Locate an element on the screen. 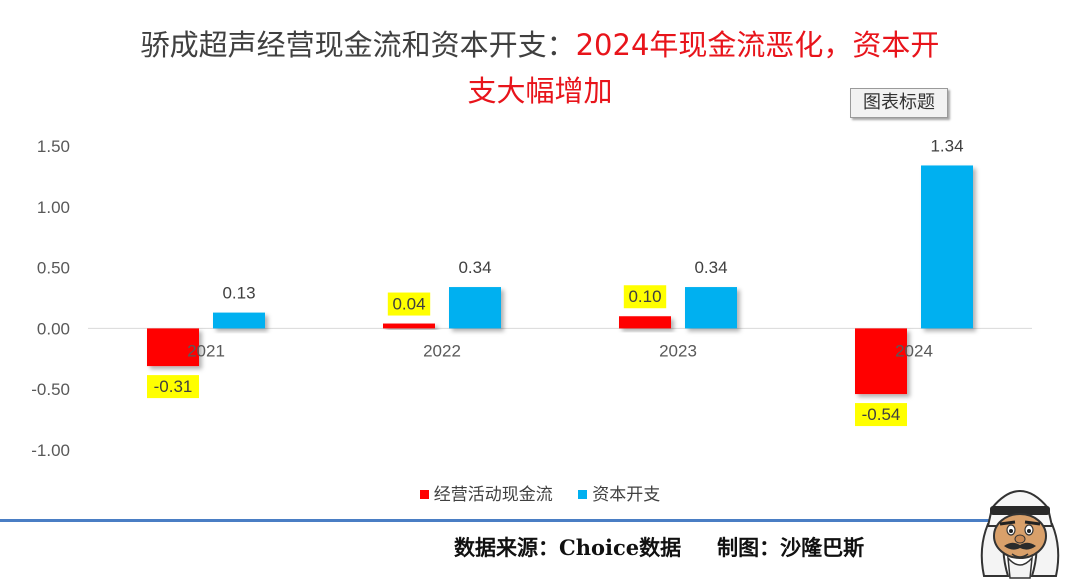 This screenshot has width=1080, height=582. mascot-icon is located at coordinates (1020, 534).